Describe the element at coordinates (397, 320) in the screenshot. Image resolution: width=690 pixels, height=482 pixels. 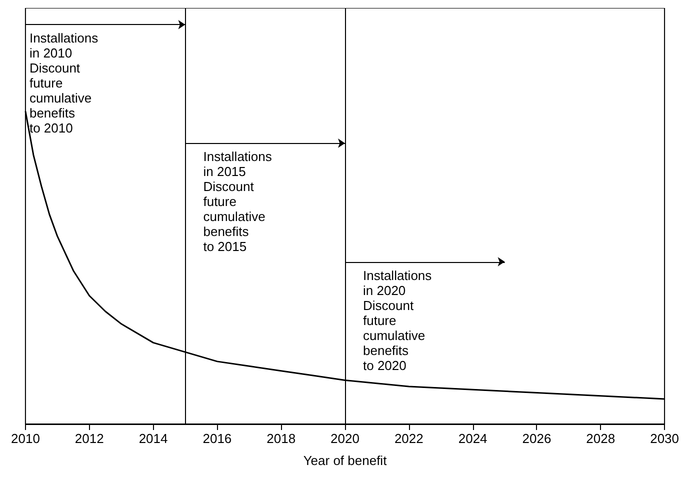
I see `annotation: Installations in 2020 Discount future cumulative benefits to 2020` at that location.